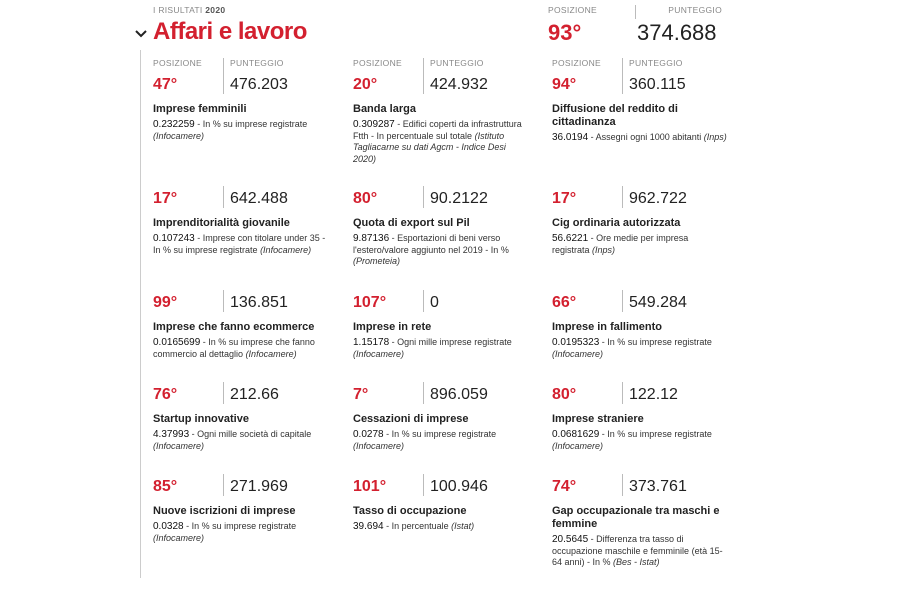 This screenshot has height=600, width=900. Describe the element at coordinates (440, 527) in the screenshot. I see `indicator-detail: 39.694 - In percentuale (Istat)` at that location.